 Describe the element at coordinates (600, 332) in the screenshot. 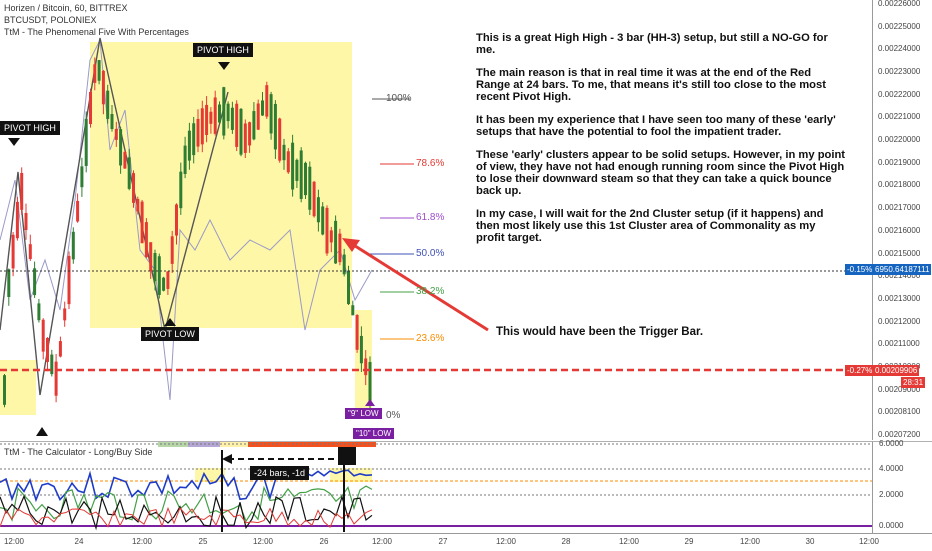

I see `trigger-bar-note: This would have been the Trigger Bar.` at that location.